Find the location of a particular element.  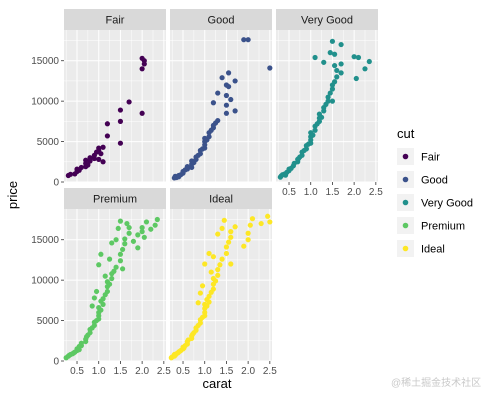

watermark: @稀土掘金技术社区 is located at coordinates (436, 382).